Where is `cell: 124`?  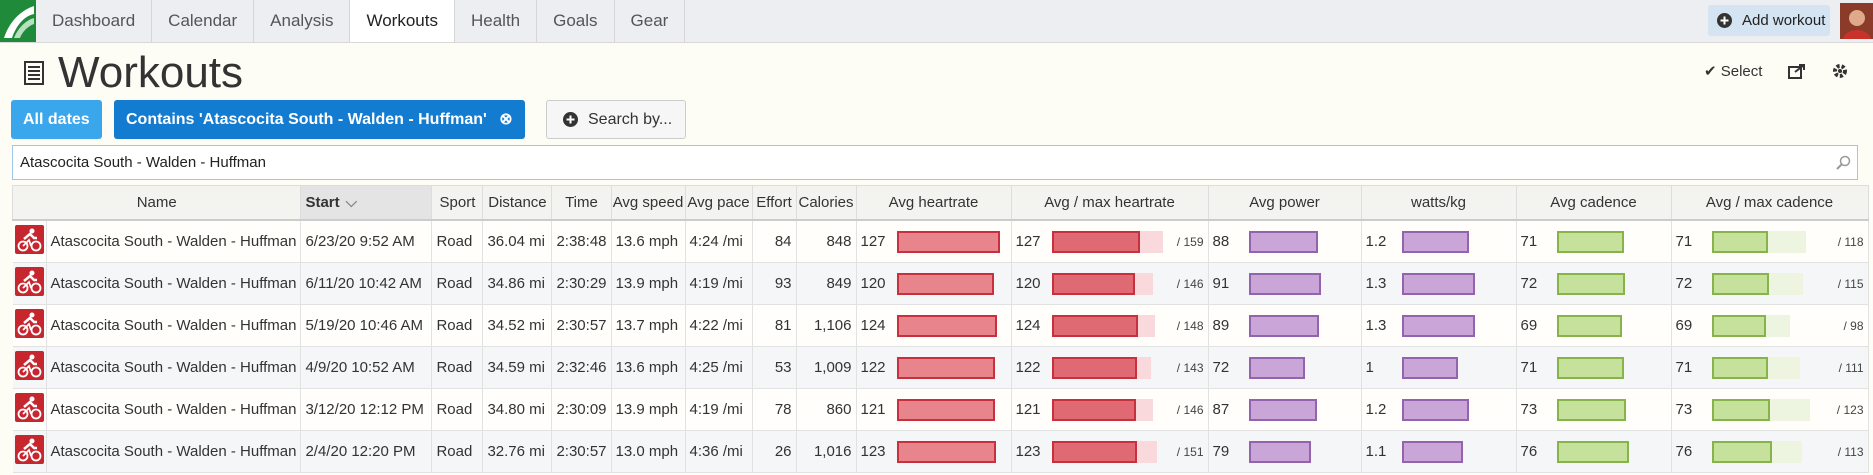 cell: 124 is located at coordinates (934, 325).